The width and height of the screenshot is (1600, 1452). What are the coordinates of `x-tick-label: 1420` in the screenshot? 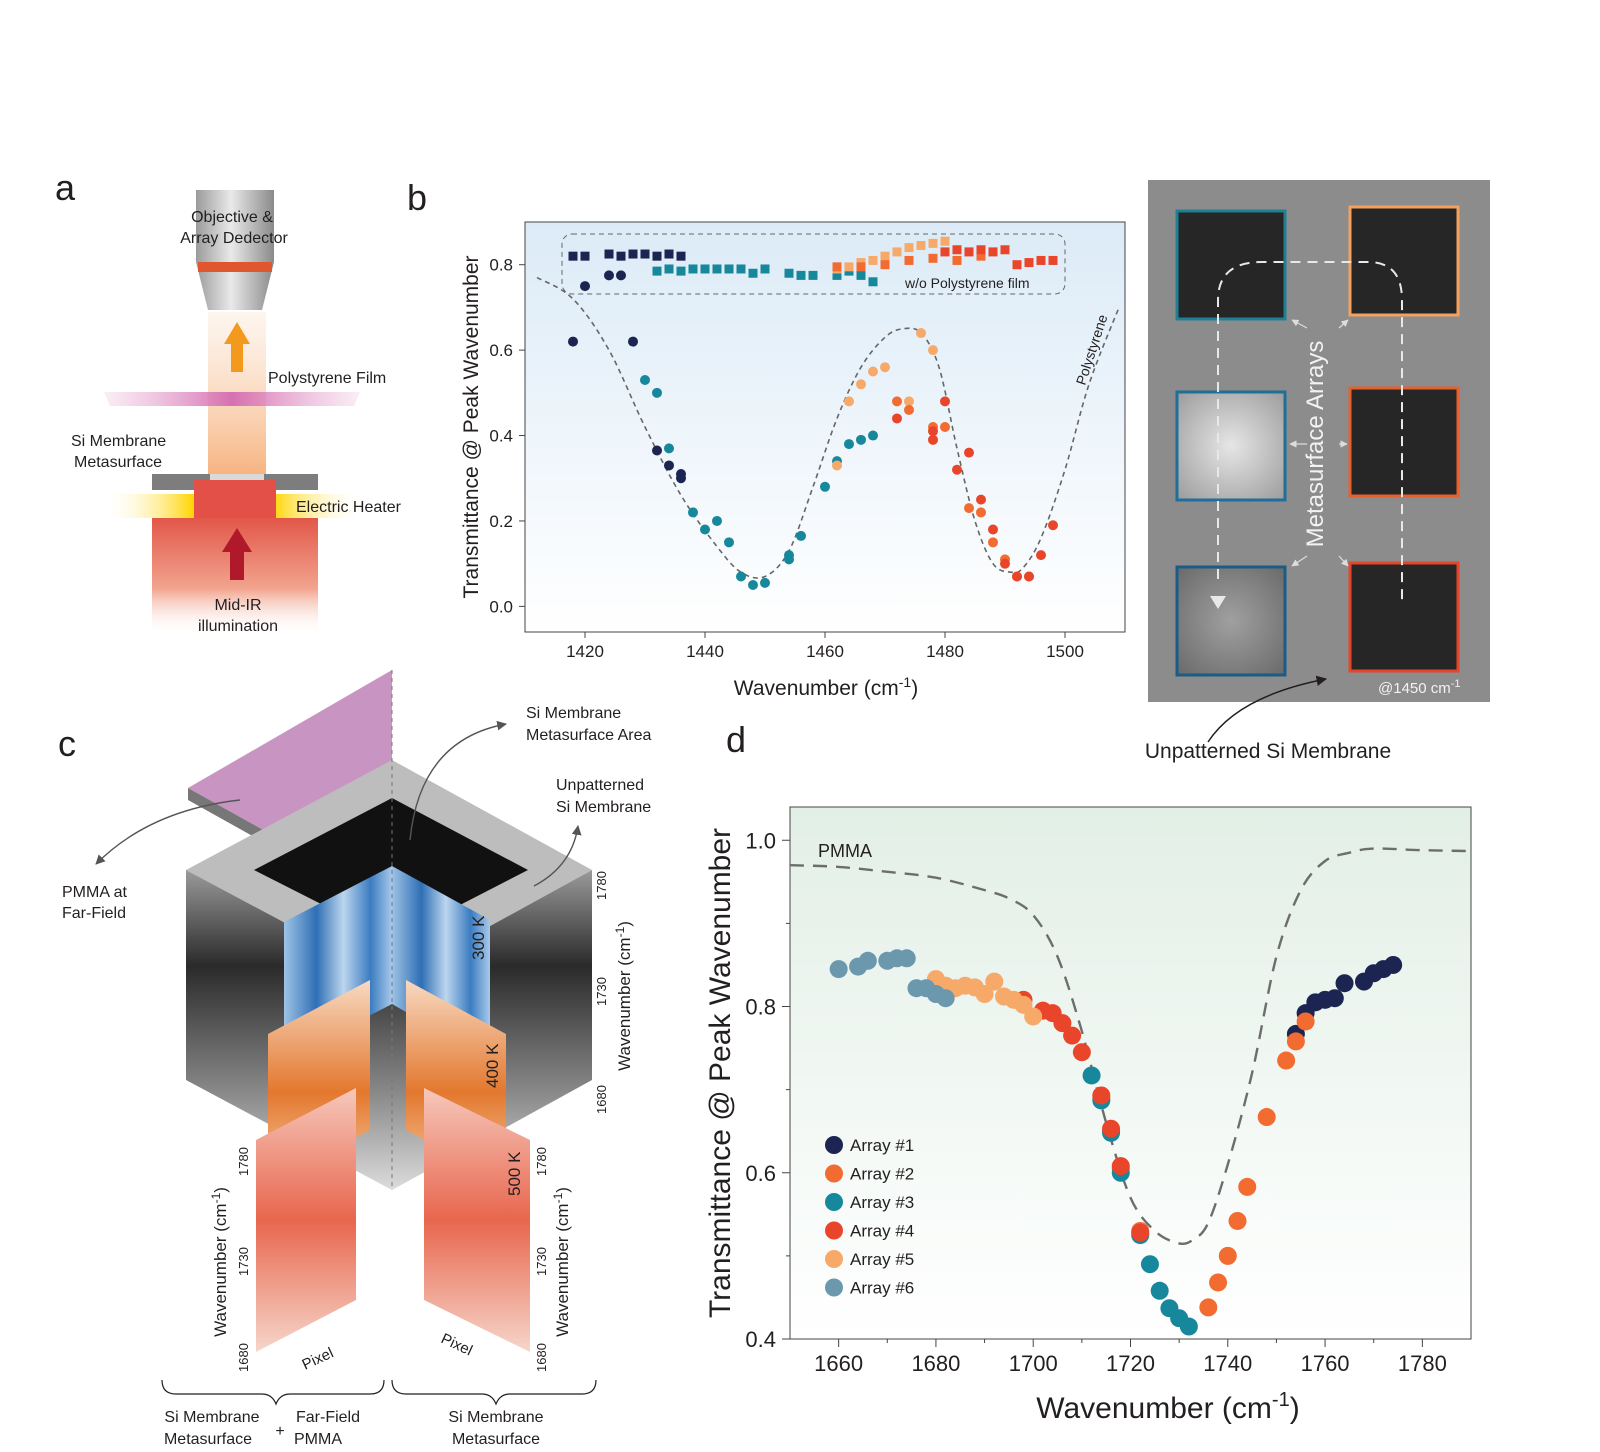 It's located at (585, 651).